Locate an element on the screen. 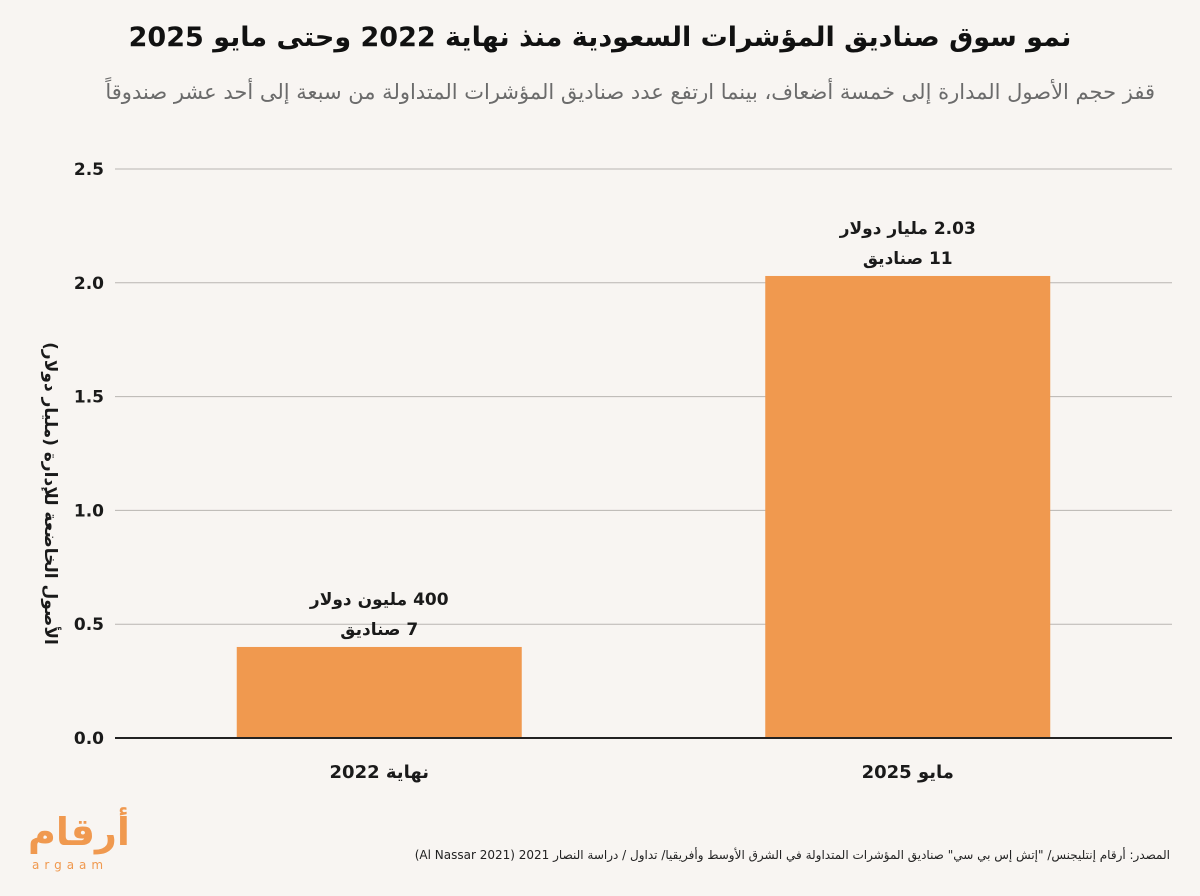  argaam-logo: أرقام argaam is located at coordinates (88, 842).